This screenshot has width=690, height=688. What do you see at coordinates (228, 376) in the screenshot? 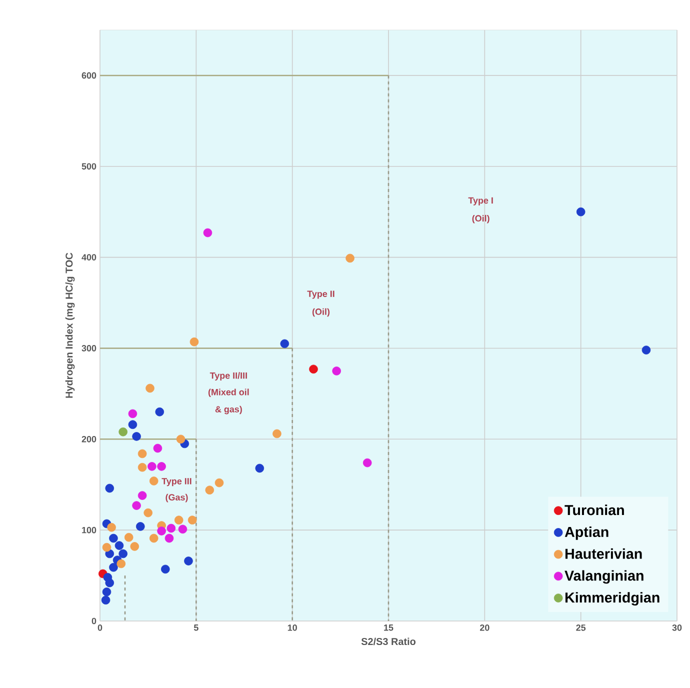
I see `annotation: Type II/III` at bounding box center [228, 376].